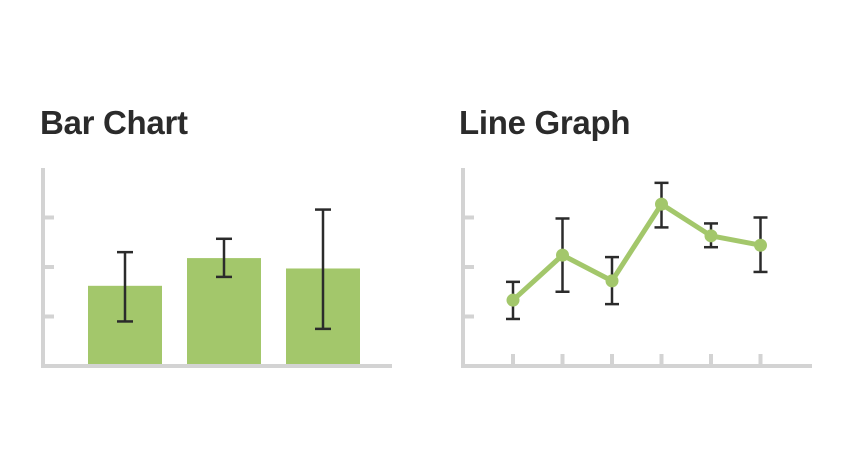 The height and width of the screenshot is (458, 866). Describe the element at coordinates (636, 252) in the screenshot. I see `series-line` at that location.